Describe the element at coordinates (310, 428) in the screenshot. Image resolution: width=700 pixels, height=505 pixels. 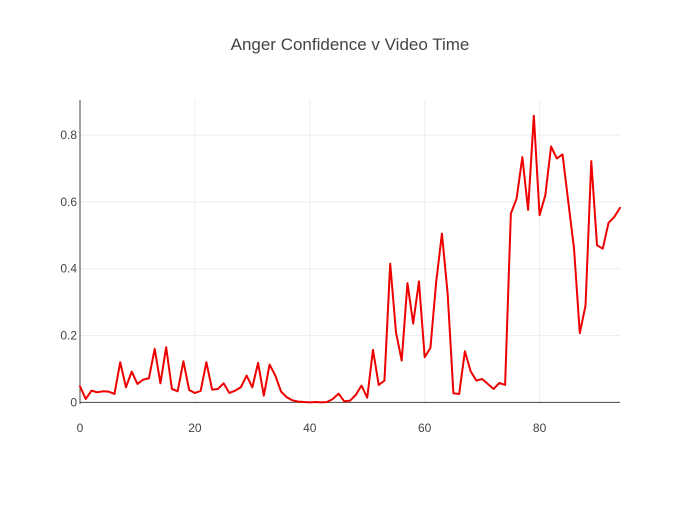
I see `x-tick-label: 40` at that location.